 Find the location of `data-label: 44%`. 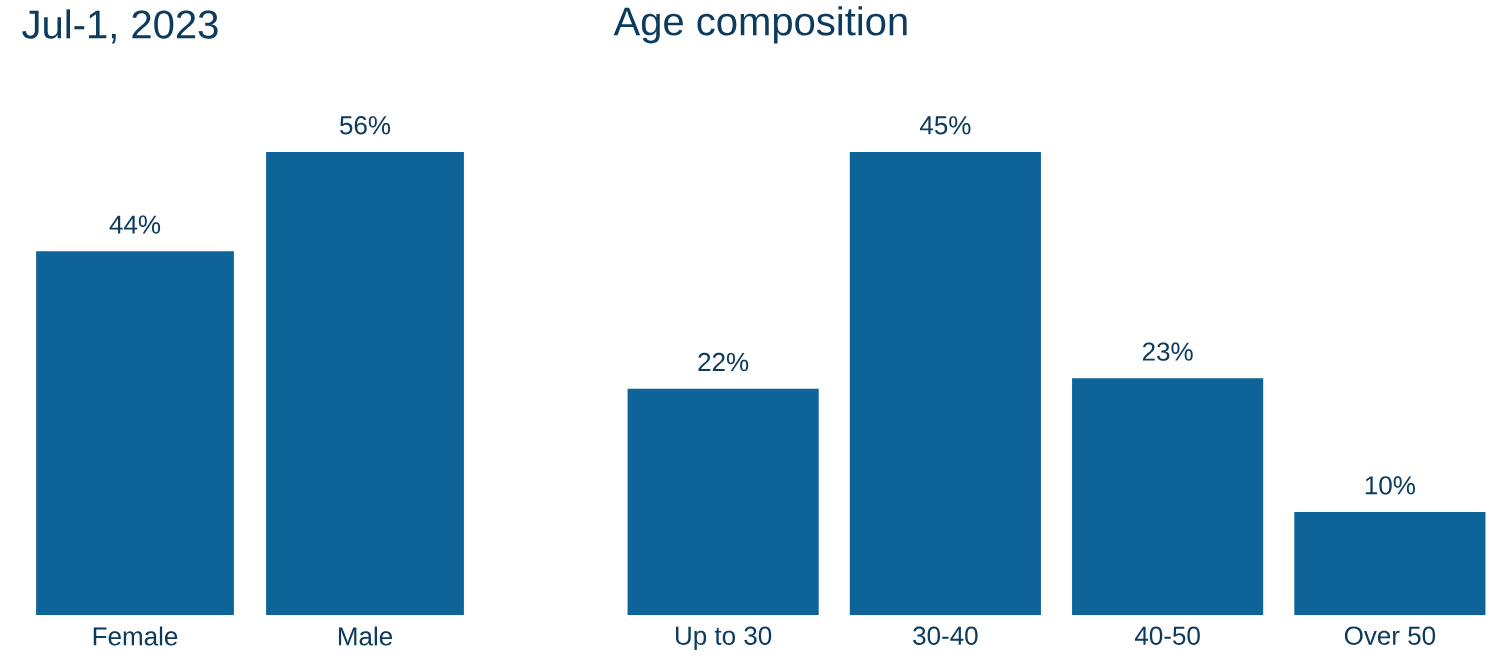

data-label: 44% is located at coordinates (135, 224).